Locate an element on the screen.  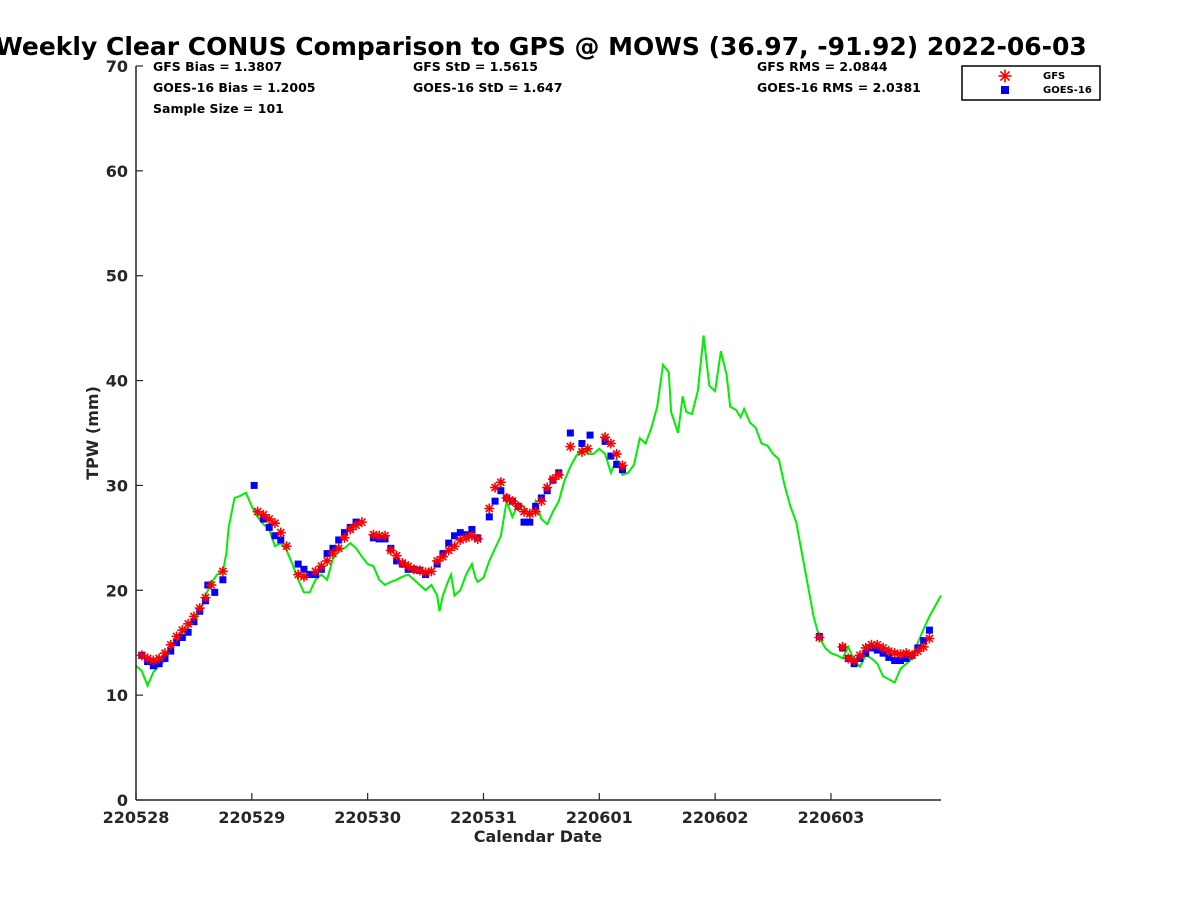
x-tick-label: 220529 is located at coordinates (251, 817).